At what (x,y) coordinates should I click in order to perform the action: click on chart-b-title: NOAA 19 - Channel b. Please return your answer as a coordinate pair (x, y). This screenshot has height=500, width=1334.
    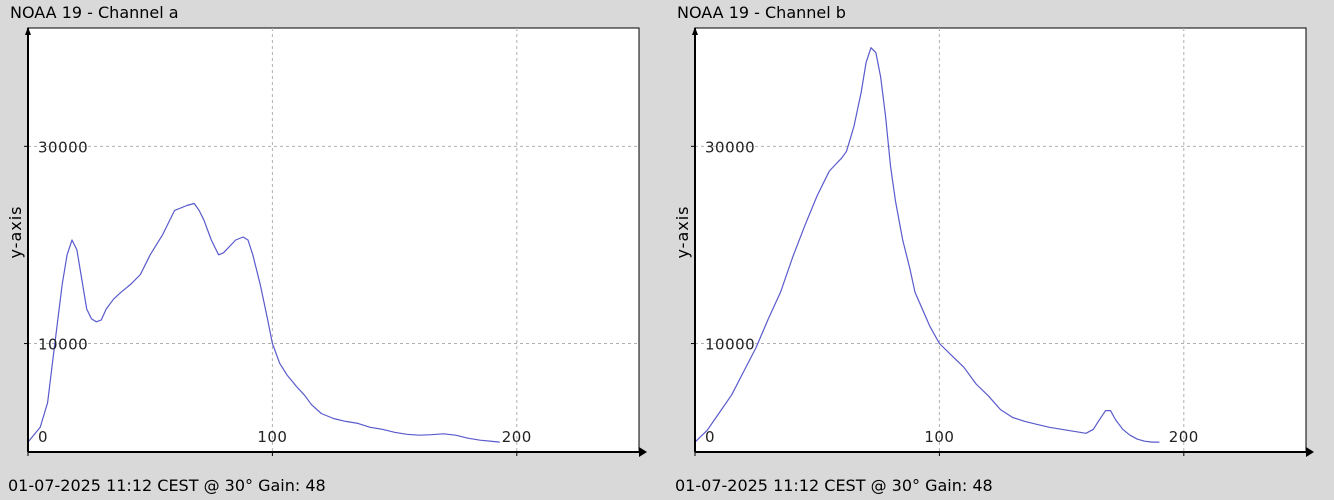
    Looking at the image, I should click on (761, 12).